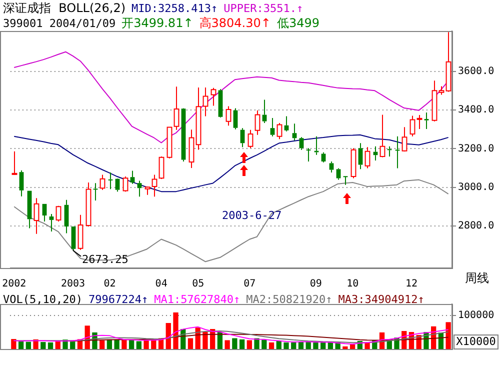  What do you see at coordinates (476, 187) in the screenshot?
I see `y-tick-label: 3000.0` at bounding box center [476, 187].